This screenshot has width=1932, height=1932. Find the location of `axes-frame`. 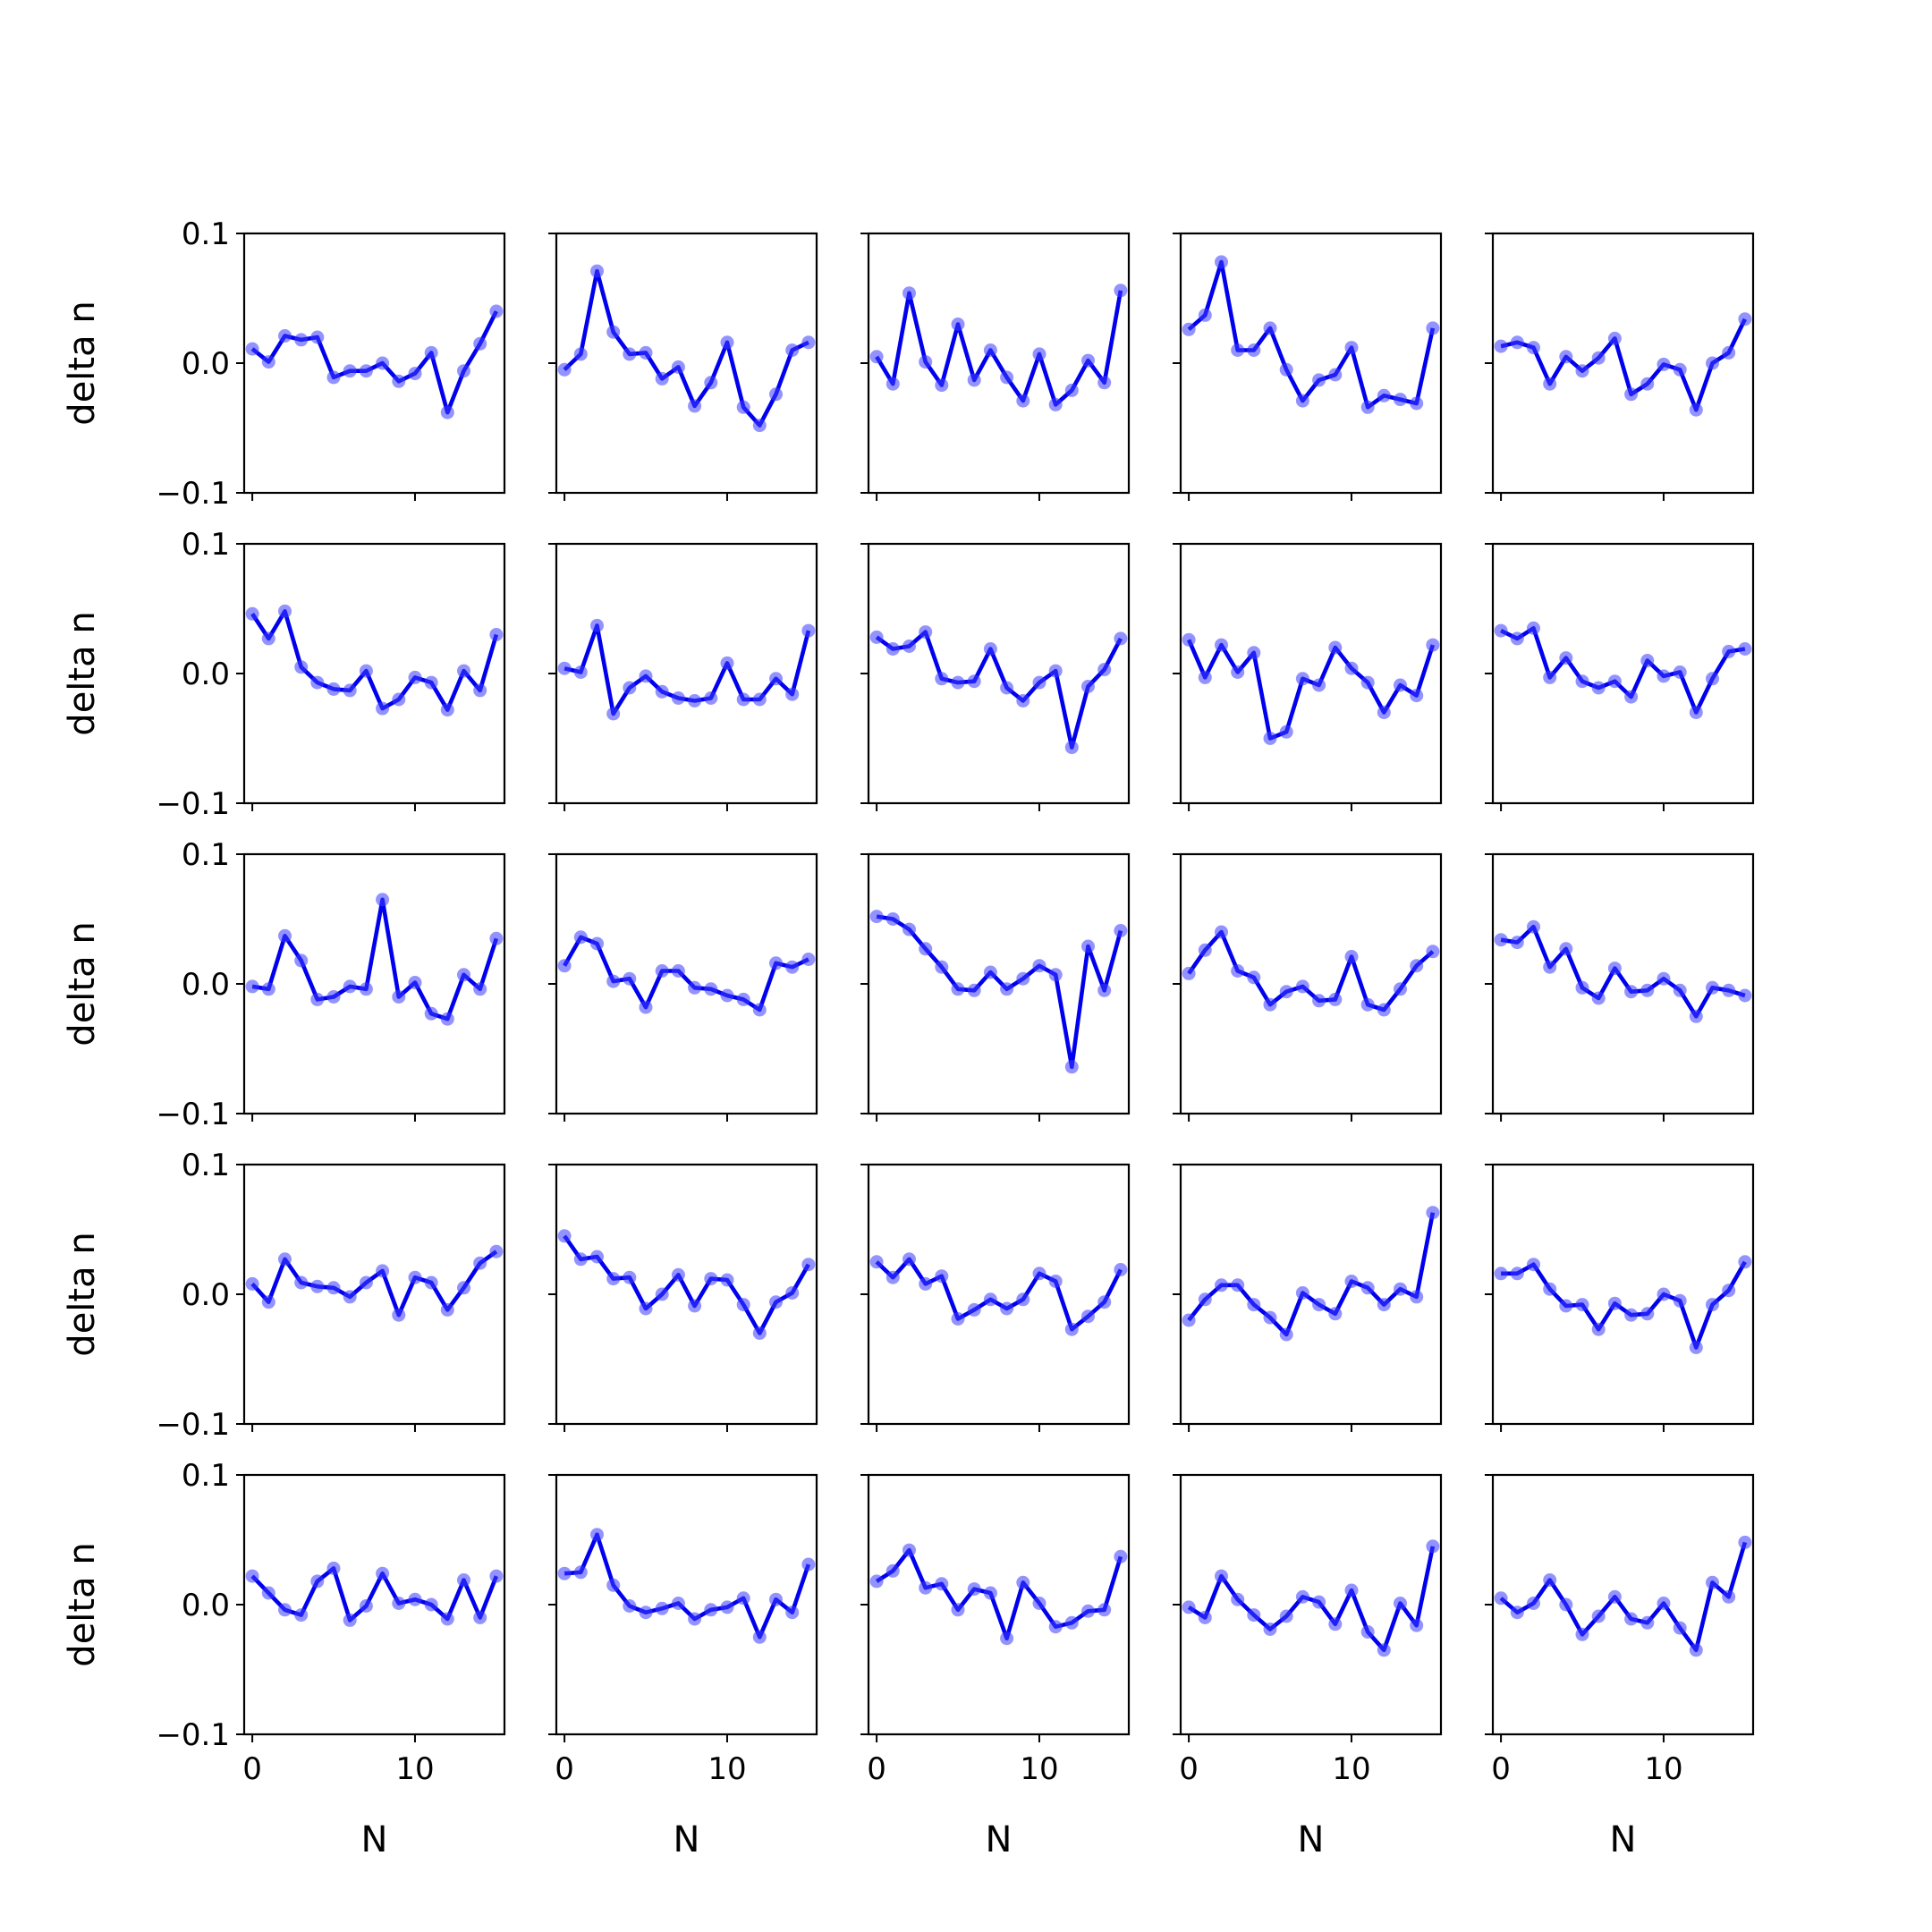

axes-frame is located at coordinates (999, 983).